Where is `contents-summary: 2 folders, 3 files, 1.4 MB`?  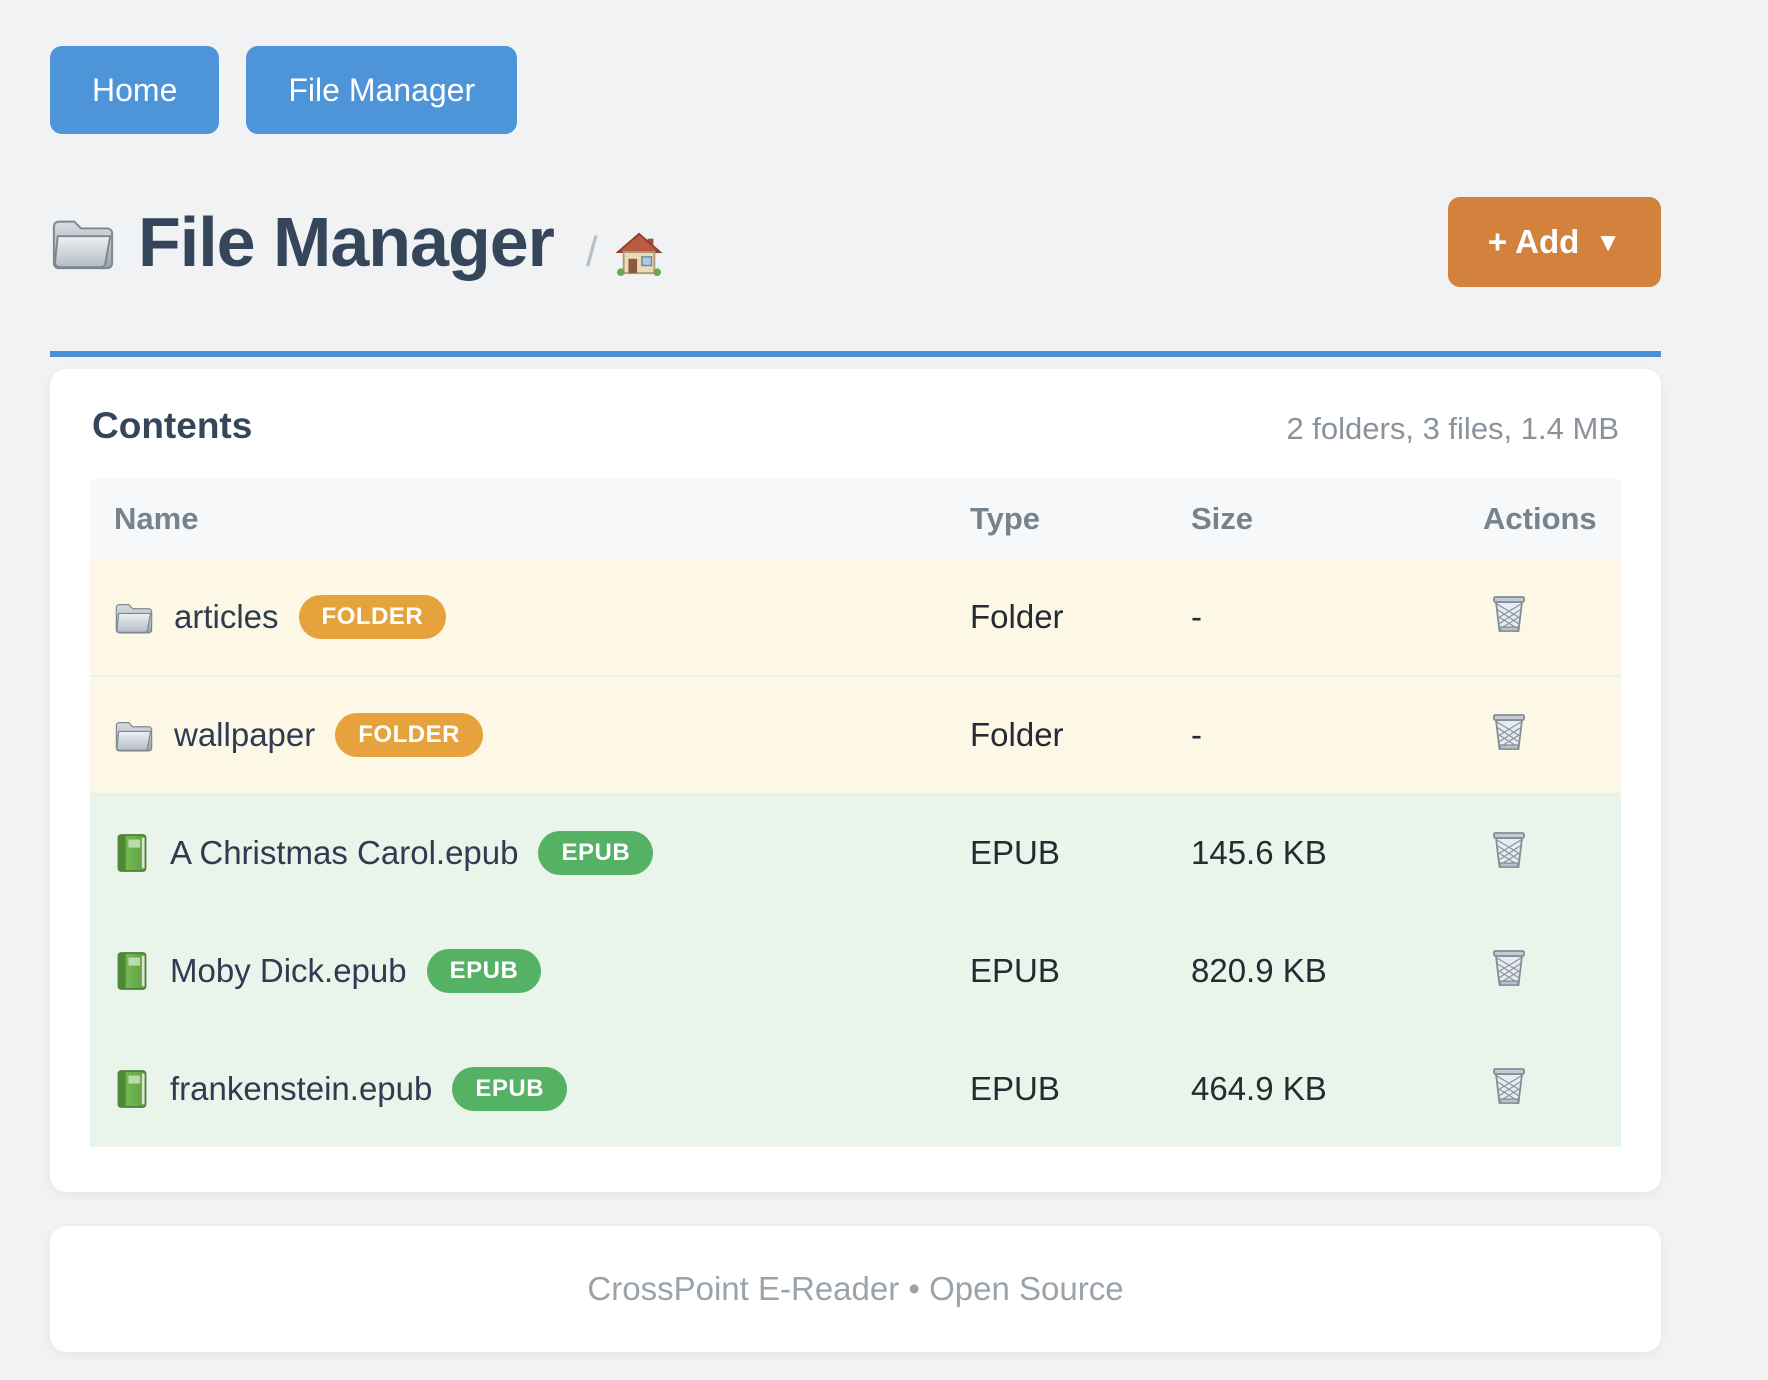 contents-summary: 2 folders, 3 files, 1.4 MB is located at coordinates (1452, 428).